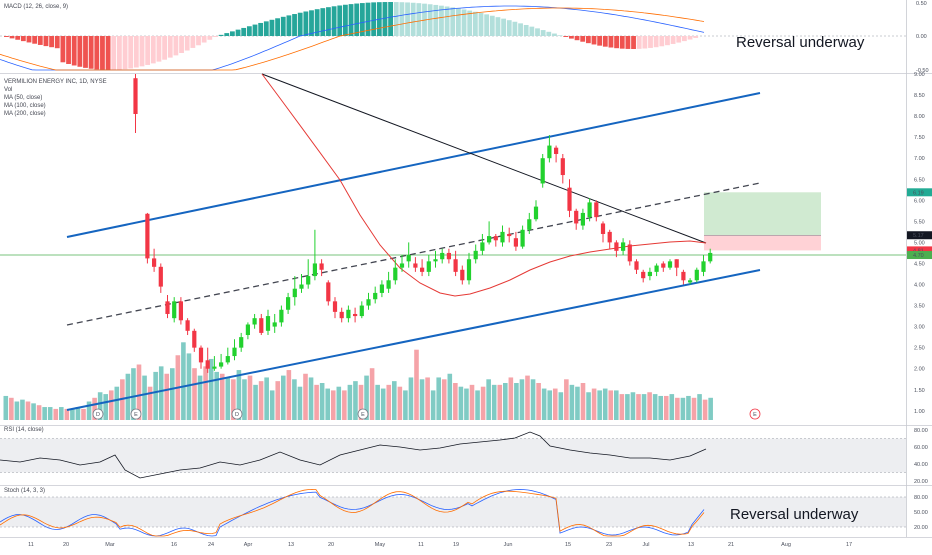 This screenshot has width=932, height=555. I want to click on time-tick-label: 11, so click(421, 545).